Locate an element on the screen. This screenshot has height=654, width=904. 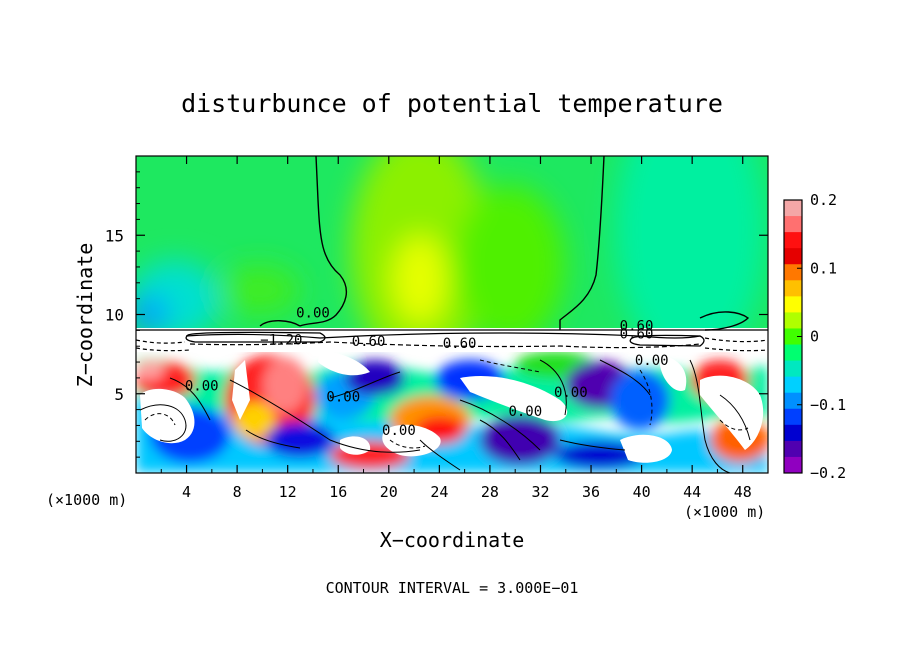
x-tick-label: 36 is located at coordinates (591, 492).